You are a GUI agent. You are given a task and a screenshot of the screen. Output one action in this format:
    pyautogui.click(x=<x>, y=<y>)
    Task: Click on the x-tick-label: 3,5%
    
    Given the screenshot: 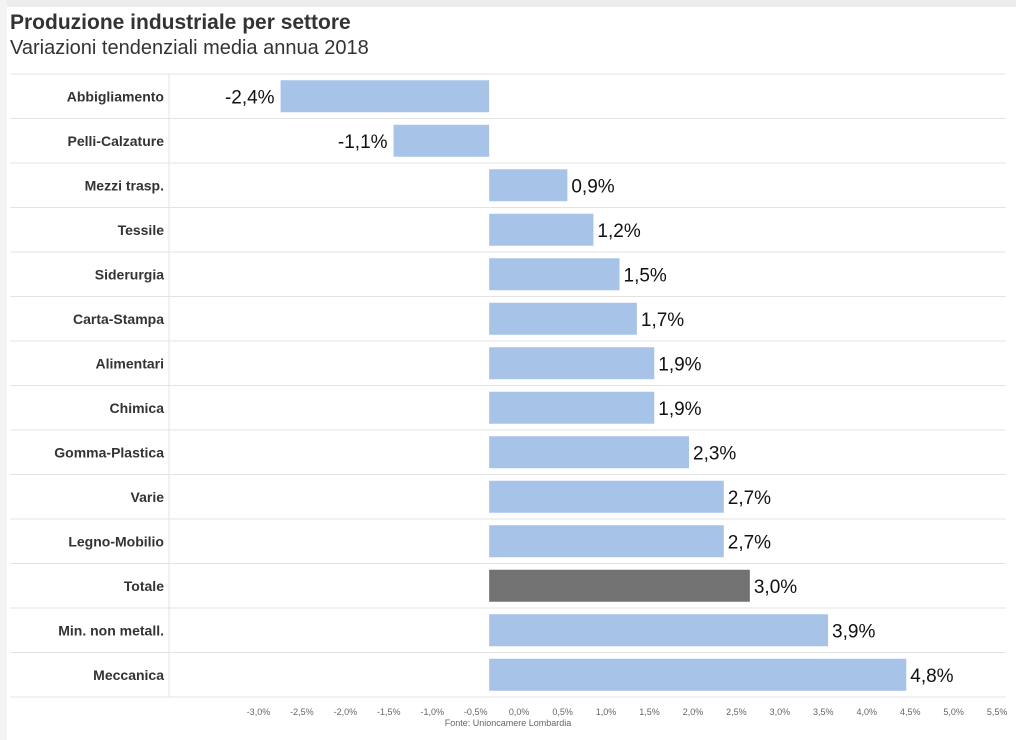 What is the action you would take?
    pyautogui.click(x=823, y=712)
    